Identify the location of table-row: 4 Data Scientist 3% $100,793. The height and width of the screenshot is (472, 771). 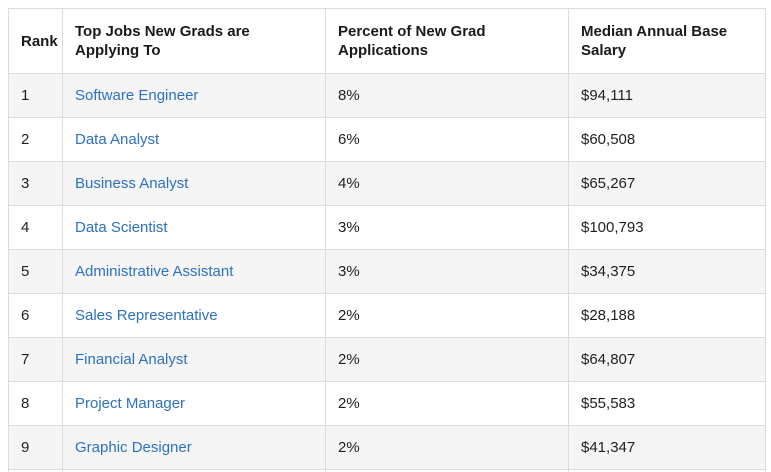
(387, 227).